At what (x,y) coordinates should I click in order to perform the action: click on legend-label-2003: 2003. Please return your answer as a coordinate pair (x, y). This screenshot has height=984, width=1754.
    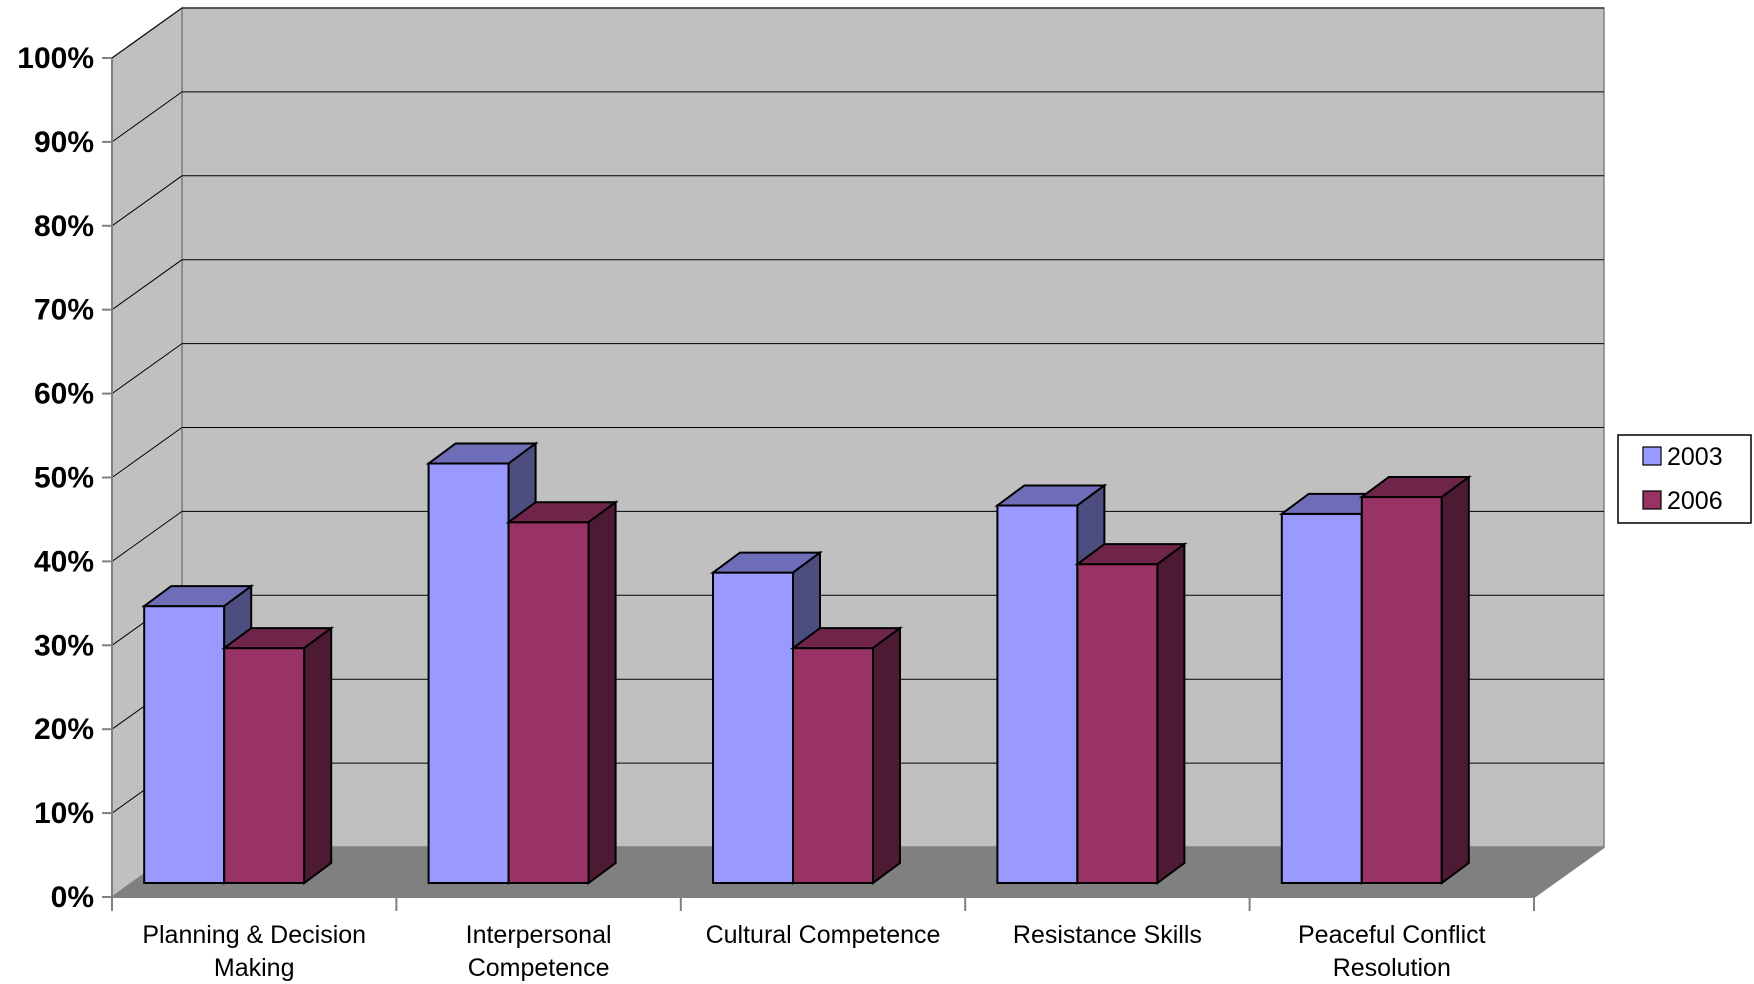
    Looking at the image, I should click on (1695, 457).